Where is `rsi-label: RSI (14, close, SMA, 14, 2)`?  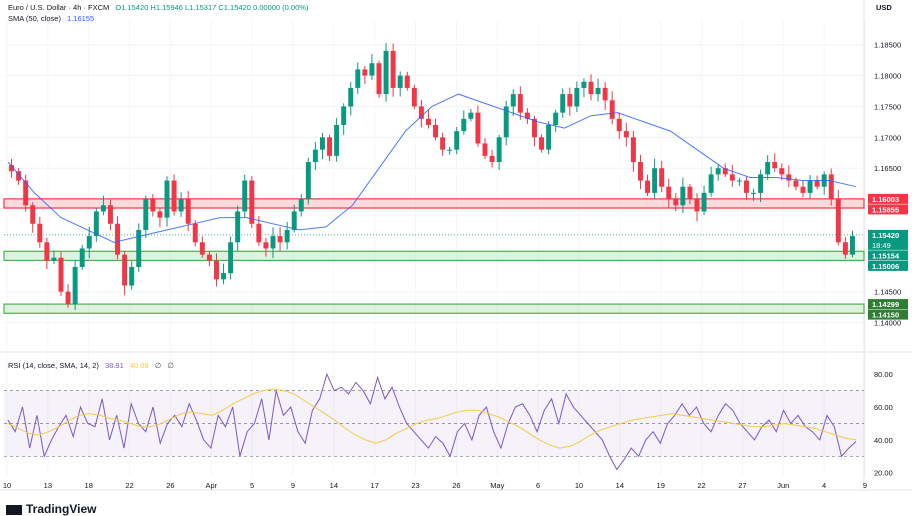
rsi-label: RSI (14, close, SMA, 14, 2) is located at coordinates (53, 365).